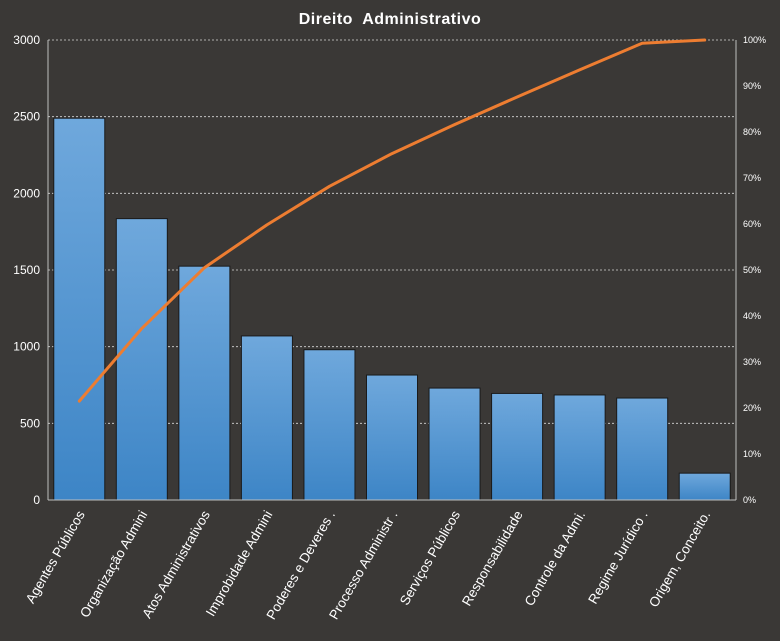 Image resolution: width=780 pixels, height=641 pixels. What do you see at coordinates (26, 193) in the screenshot?
I see `y-left-tick-label: 2000` at bounding box center [26, 193].